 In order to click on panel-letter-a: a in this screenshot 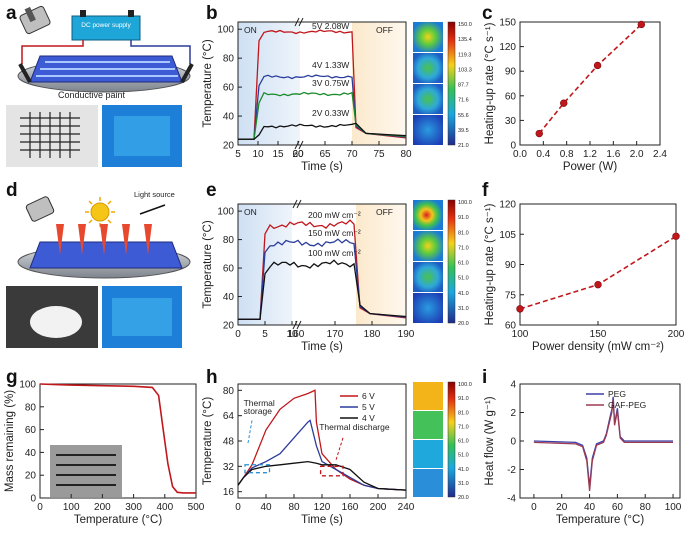, I will do `click(11, 13)`.